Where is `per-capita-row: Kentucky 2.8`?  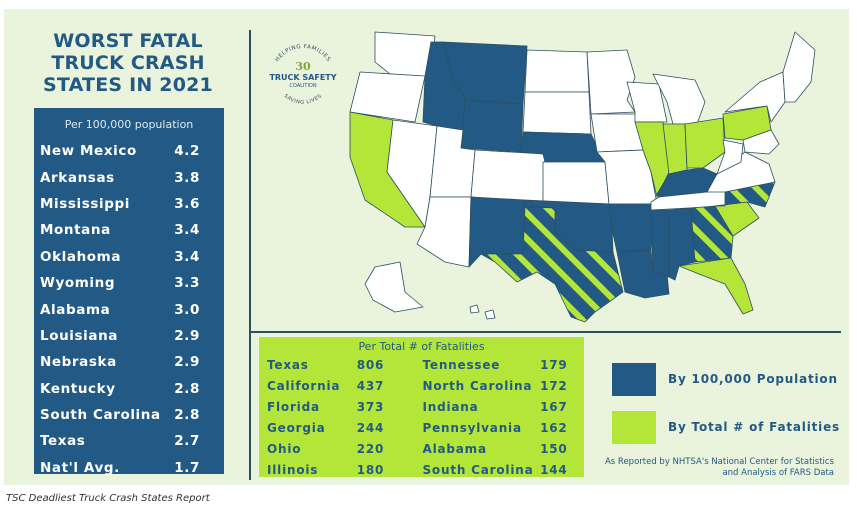 per-capita-row: Kentucky 2.8 is located at coordinates (129, 389).